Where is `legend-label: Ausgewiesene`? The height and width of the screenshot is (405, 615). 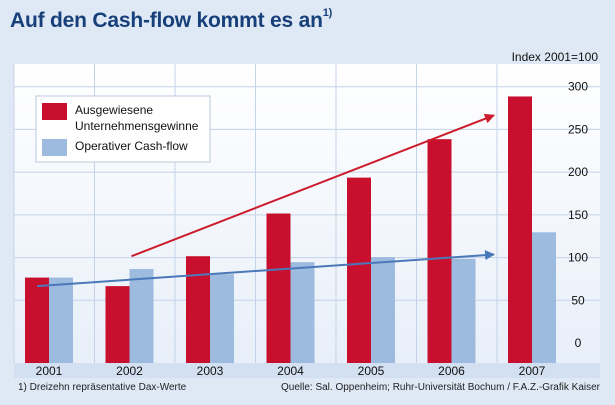
legend-label: Ausgewiesene is located at coordinates (114, 110).